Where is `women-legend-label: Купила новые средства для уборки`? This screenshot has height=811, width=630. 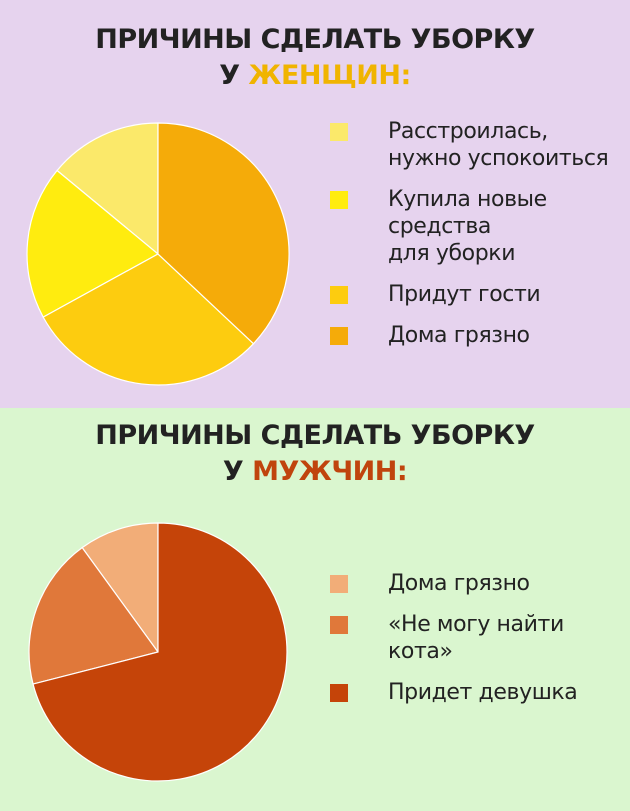
women-legend-label: Купила новые средства для уборки is located at coordinates (467, 226).